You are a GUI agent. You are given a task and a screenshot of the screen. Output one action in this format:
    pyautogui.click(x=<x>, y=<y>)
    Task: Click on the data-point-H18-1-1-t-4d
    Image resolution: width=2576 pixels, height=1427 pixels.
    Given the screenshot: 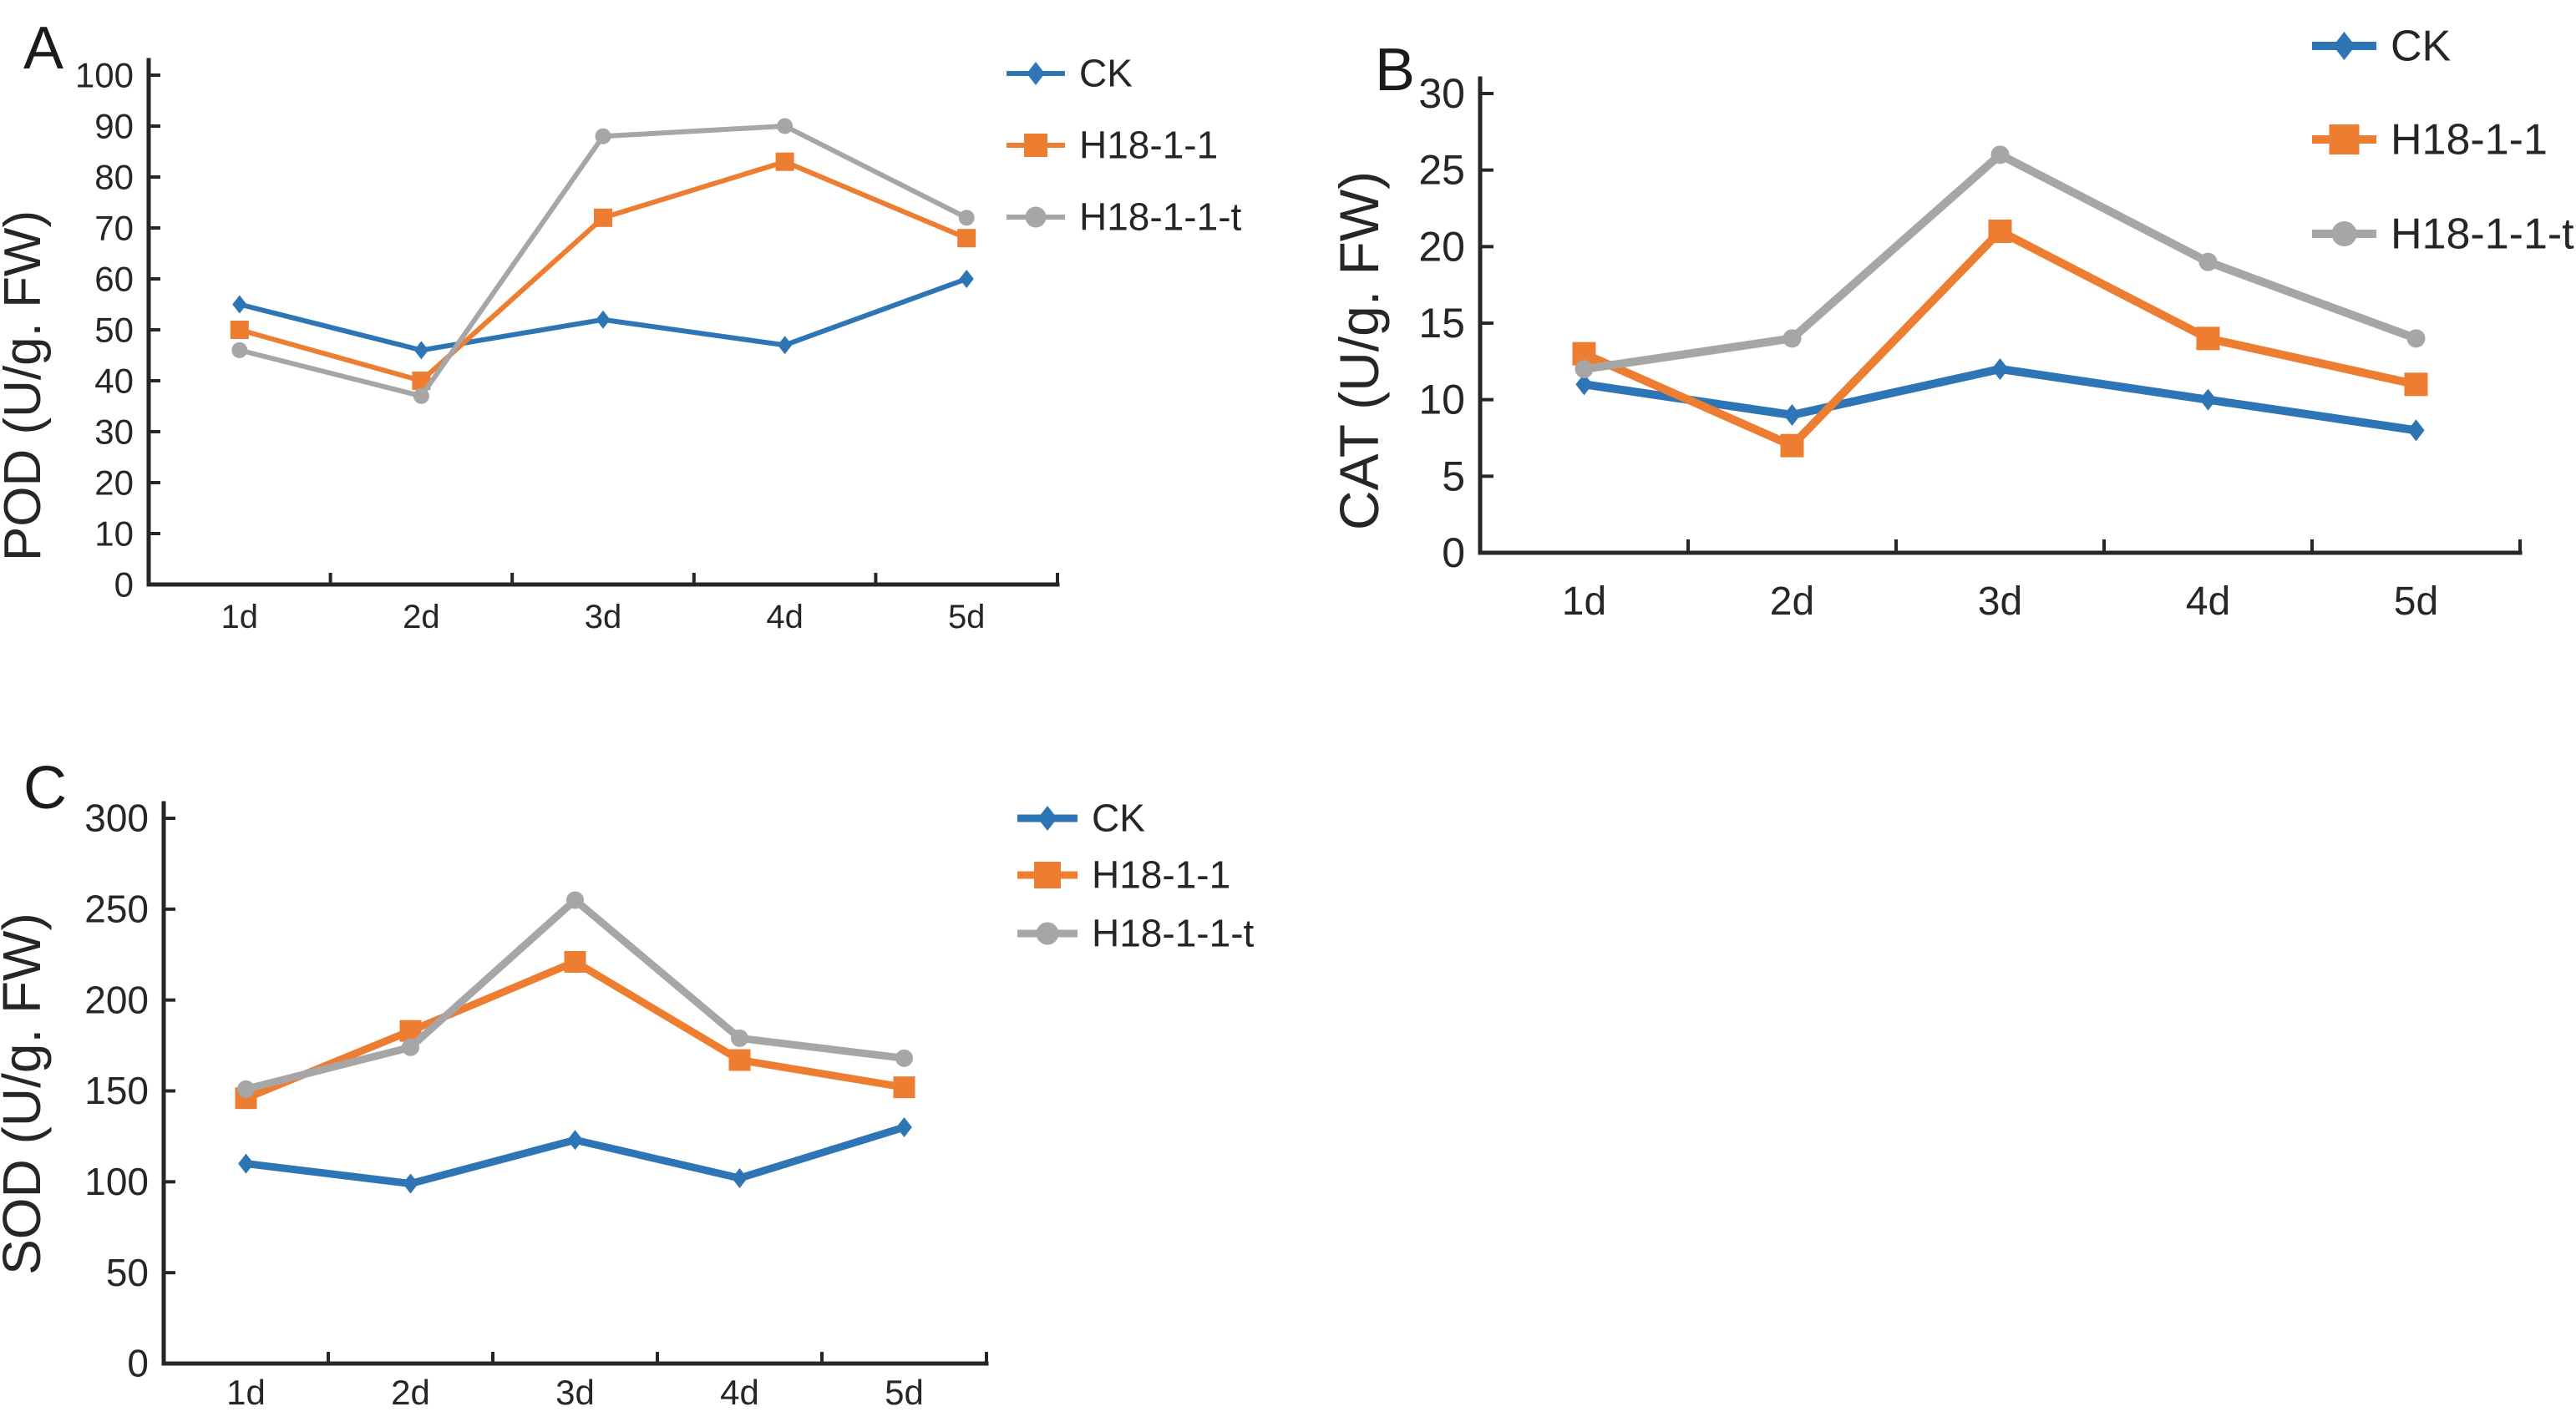 What is the action you would take?
    pyautogui.click(x=2208, y=261)
    